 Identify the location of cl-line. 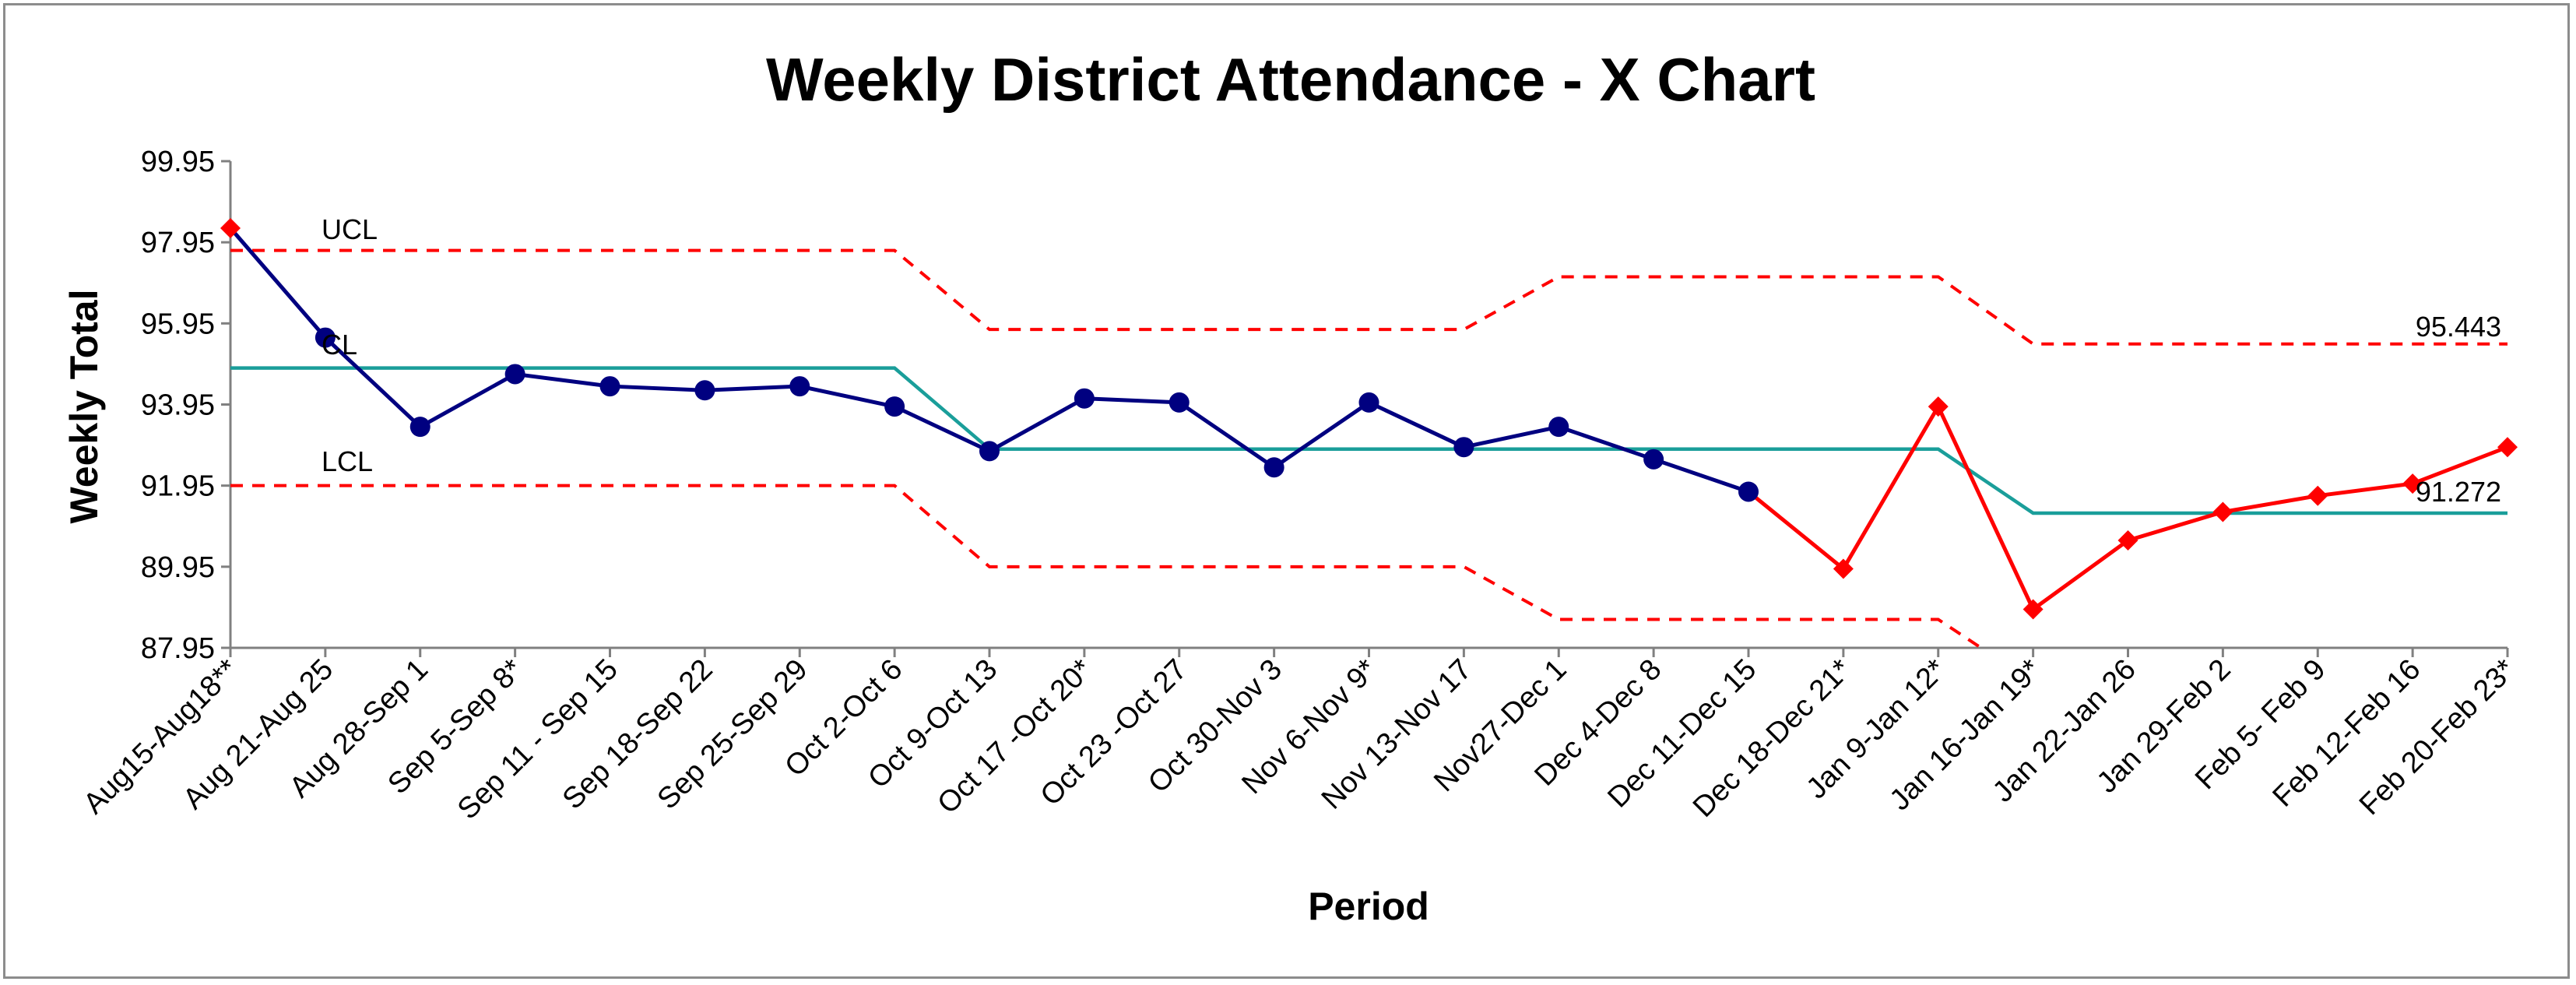
(1368, 440).